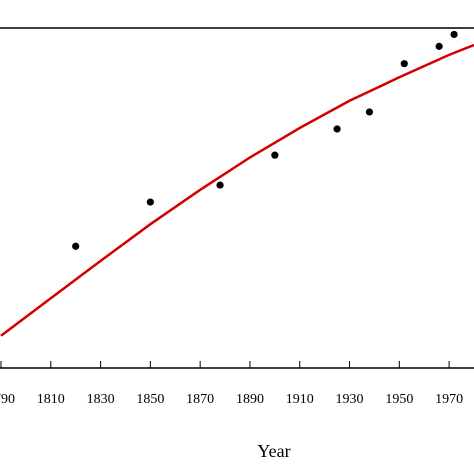  What do you see at coordinates (7, 399) in the screenshot?
I see `x-tick-label: 1790` at bounding box center [7, 399].